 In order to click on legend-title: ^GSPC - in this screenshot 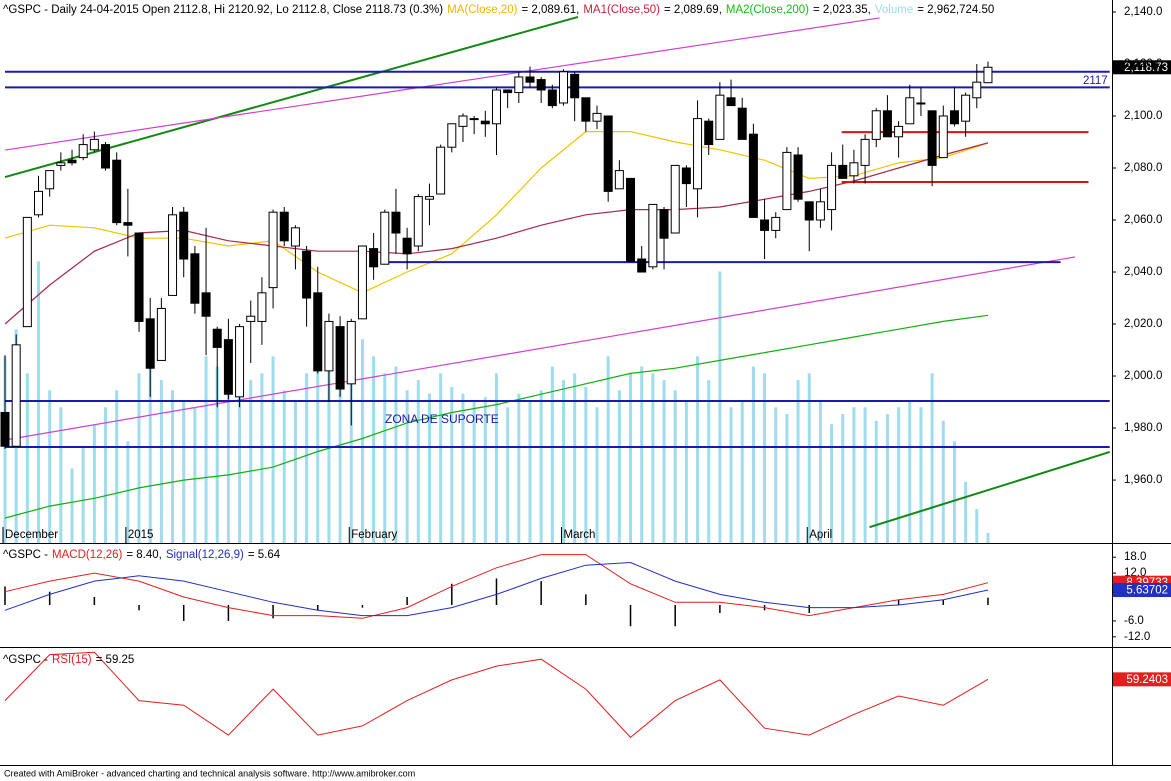, I will do `click(25, 660)`.